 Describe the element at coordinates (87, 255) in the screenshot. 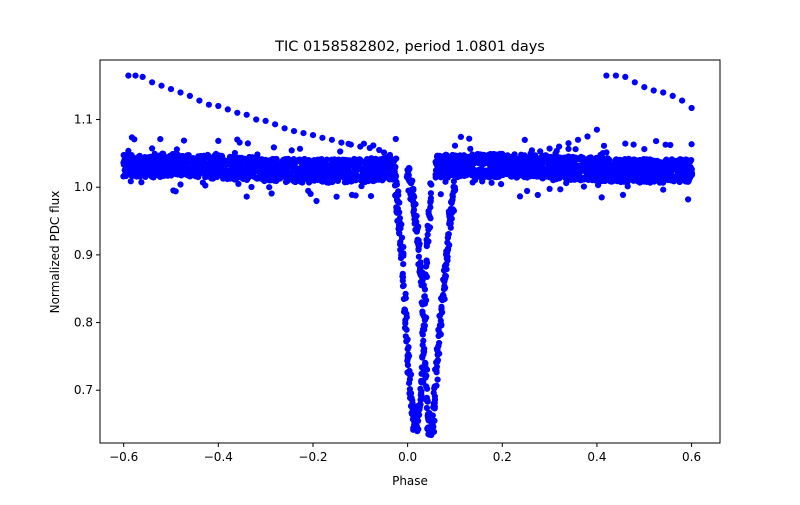

I see `y-axis: 0.7 0.8 0.9 1.0 1.1` at that location.